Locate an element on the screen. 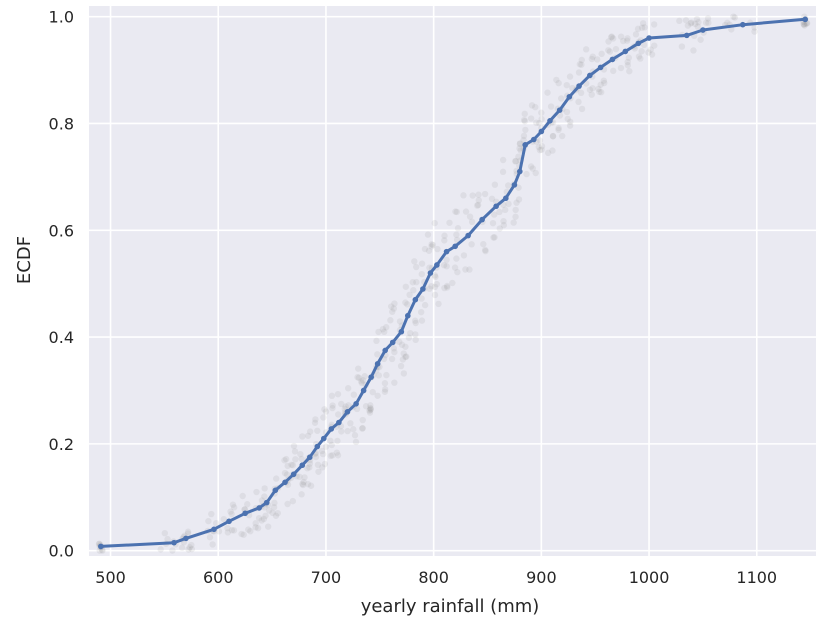 The height and width of the screenshot is (638, 832). y-tick-label: 0.8 is located at coordinates (61, 123).